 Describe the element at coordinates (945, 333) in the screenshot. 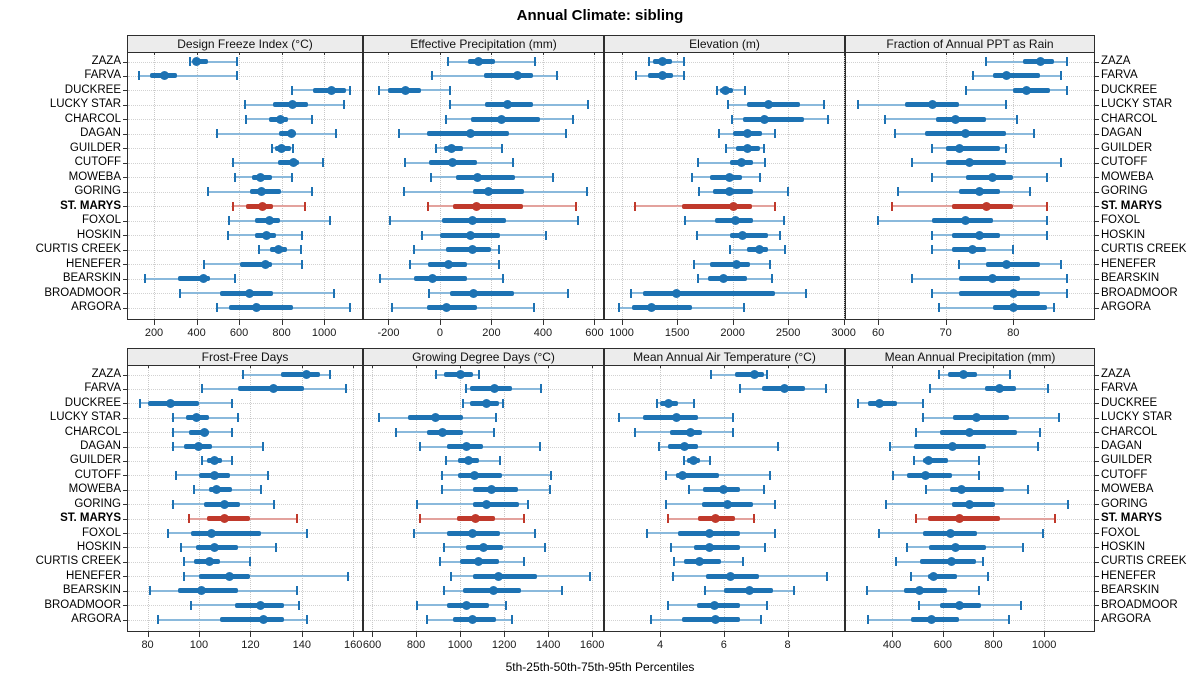

I see `x-tick-label: 70` at that location.